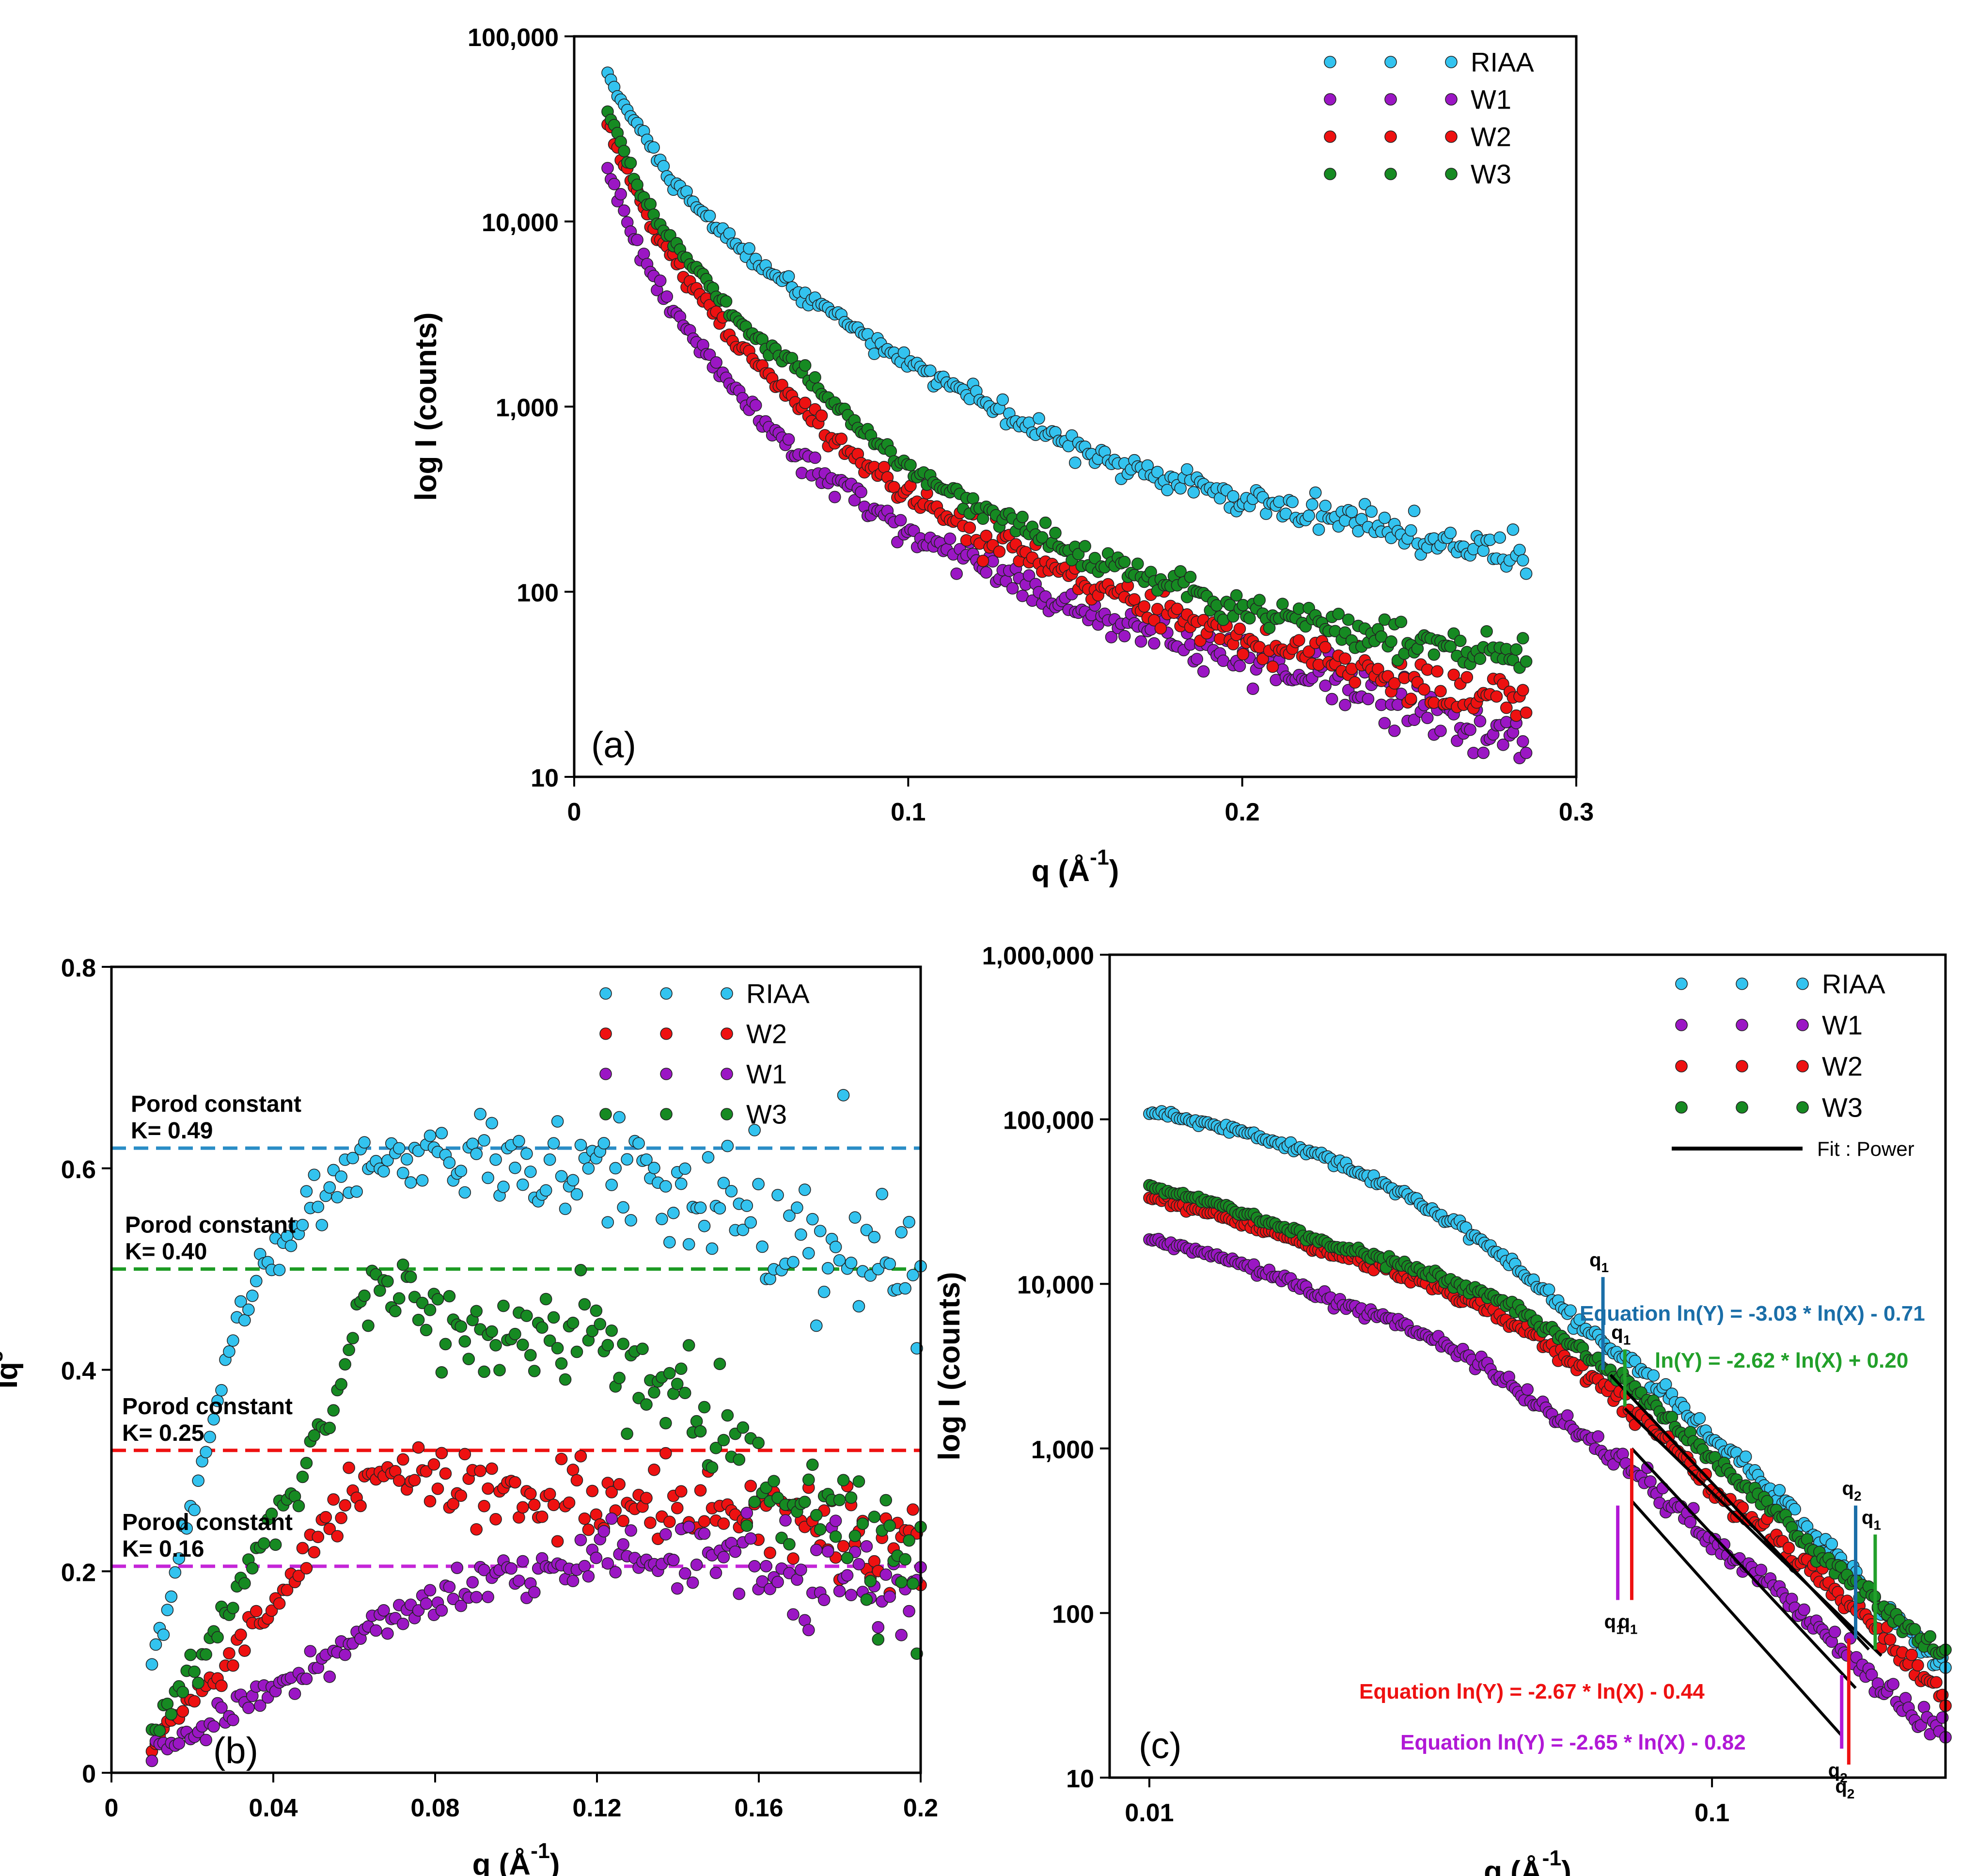  I want to click on legend-label-W1: W1, so click(766, 1074).